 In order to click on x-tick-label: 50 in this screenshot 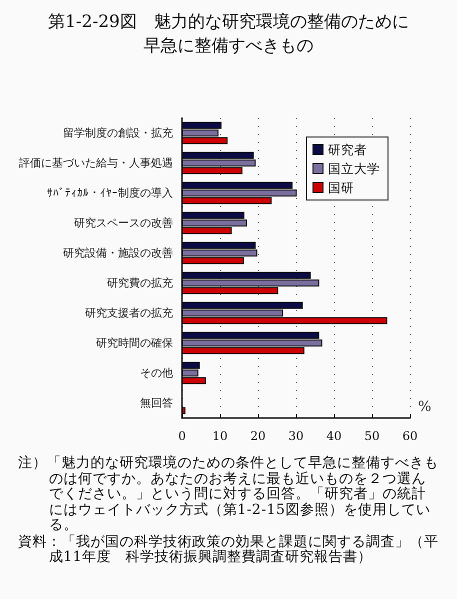, I will do `click(372, 436)`.